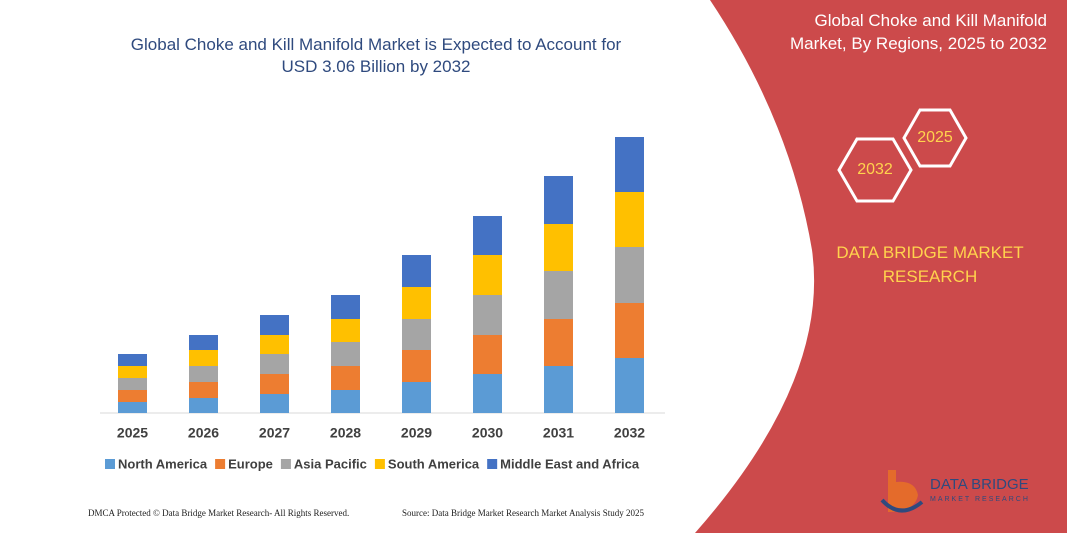 The width and height of the screenshot is (1067, 533). What do you see at coordinates (558, 433) in the screenshot?
I see `x-tick-label: 2031` at bounding box center [558, 433].